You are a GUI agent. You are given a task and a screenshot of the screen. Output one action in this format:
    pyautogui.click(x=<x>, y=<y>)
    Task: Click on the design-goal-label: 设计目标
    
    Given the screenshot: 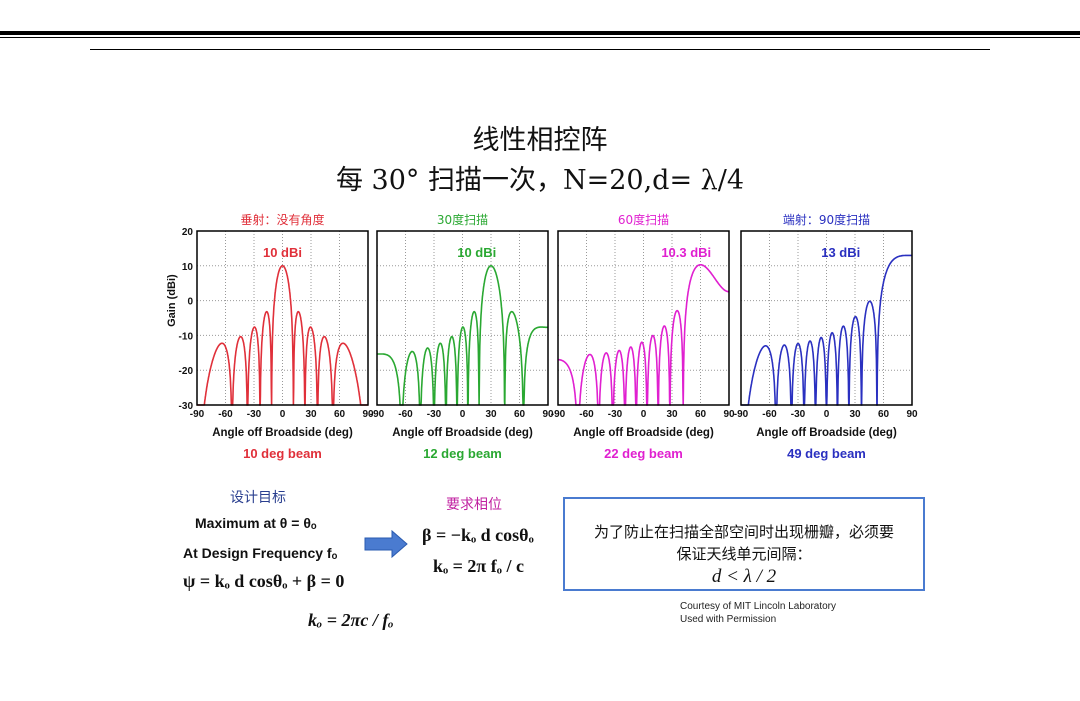 What is the action you would take?
    pyautogui.click(x=258, y=497)
    